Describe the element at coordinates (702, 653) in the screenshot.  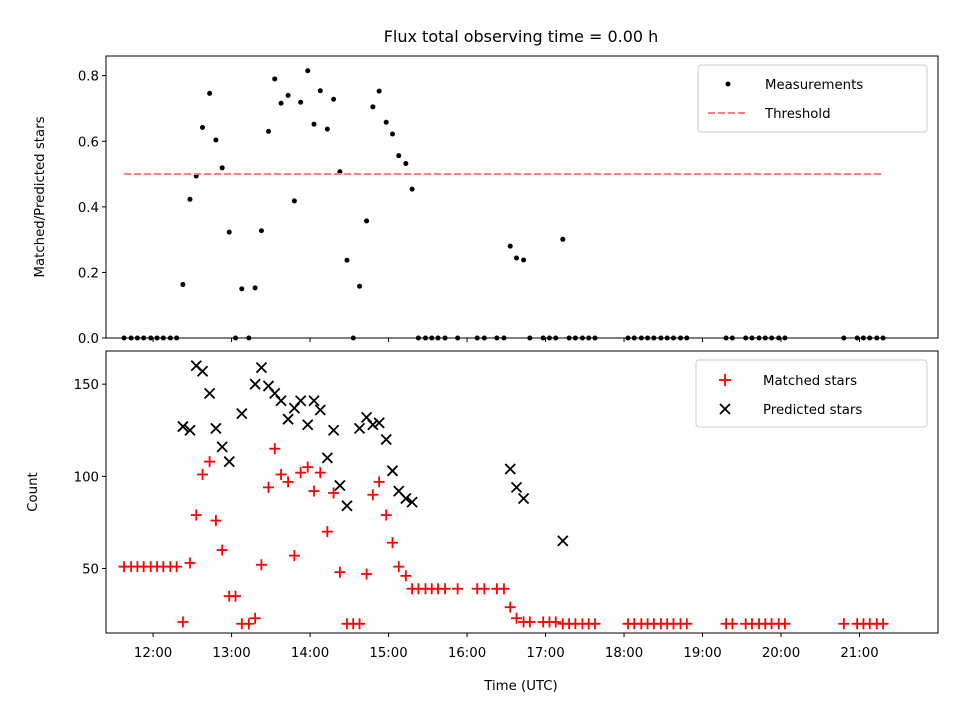
I see `x-tick-label: 19:00` at that location.